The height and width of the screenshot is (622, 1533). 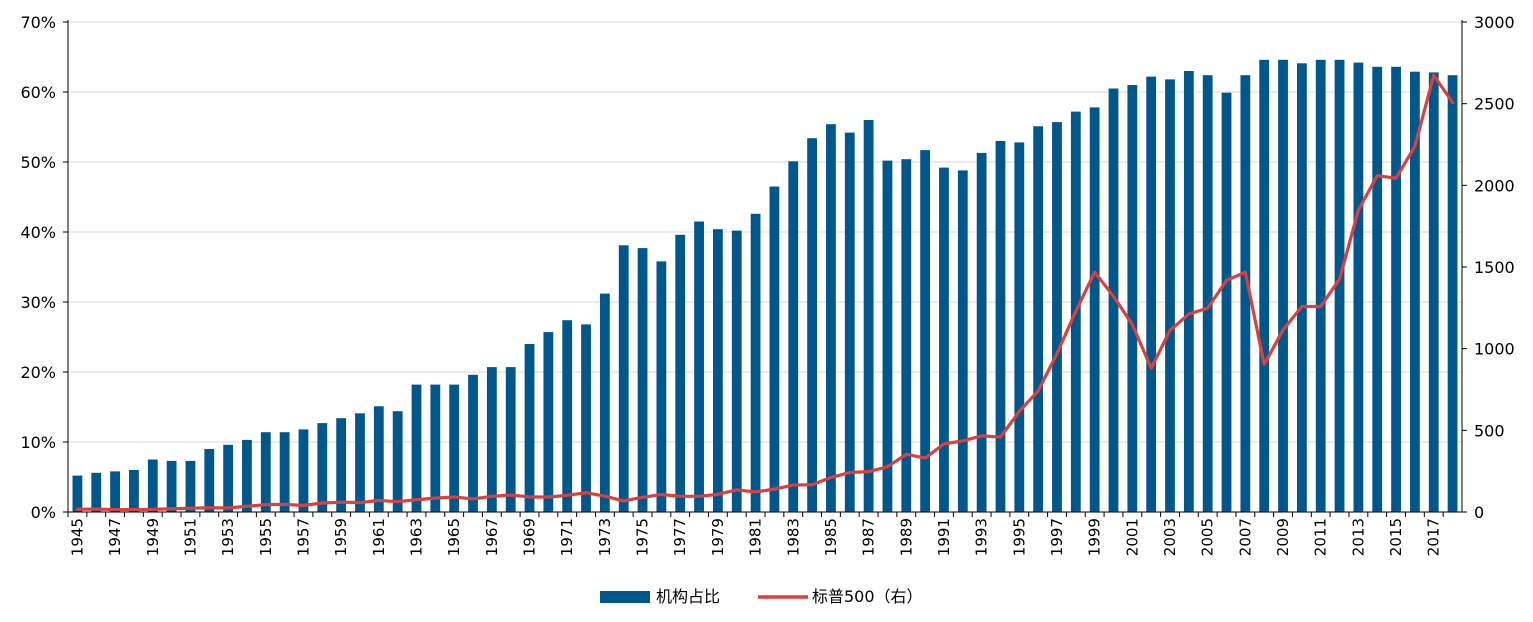 What do you see at coordinates (190, 537) in the screenshot?
I see `x-tick-label: 1951` at bounding box center [190, 537].